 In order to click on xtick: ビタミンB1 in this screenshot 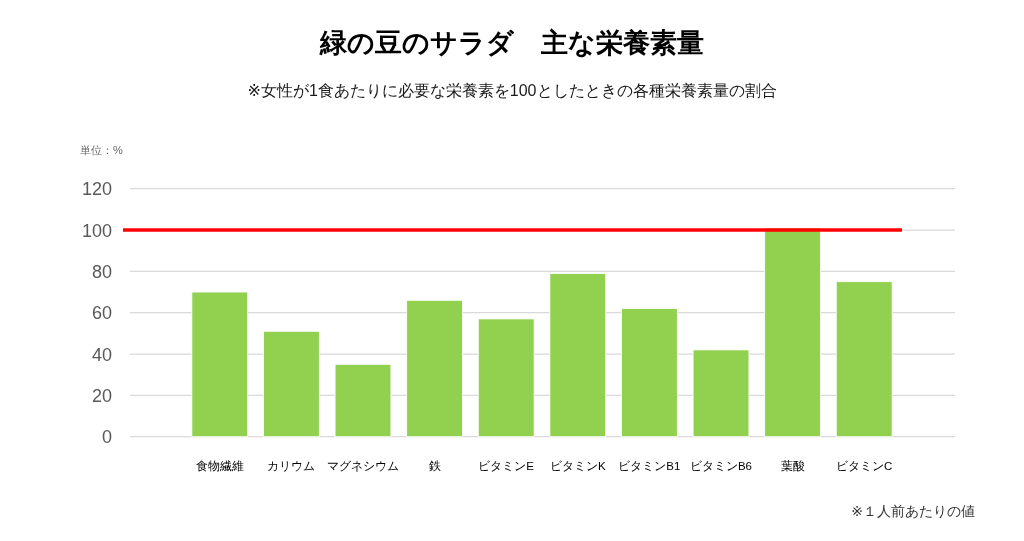, I will do `click(649, 466)`.